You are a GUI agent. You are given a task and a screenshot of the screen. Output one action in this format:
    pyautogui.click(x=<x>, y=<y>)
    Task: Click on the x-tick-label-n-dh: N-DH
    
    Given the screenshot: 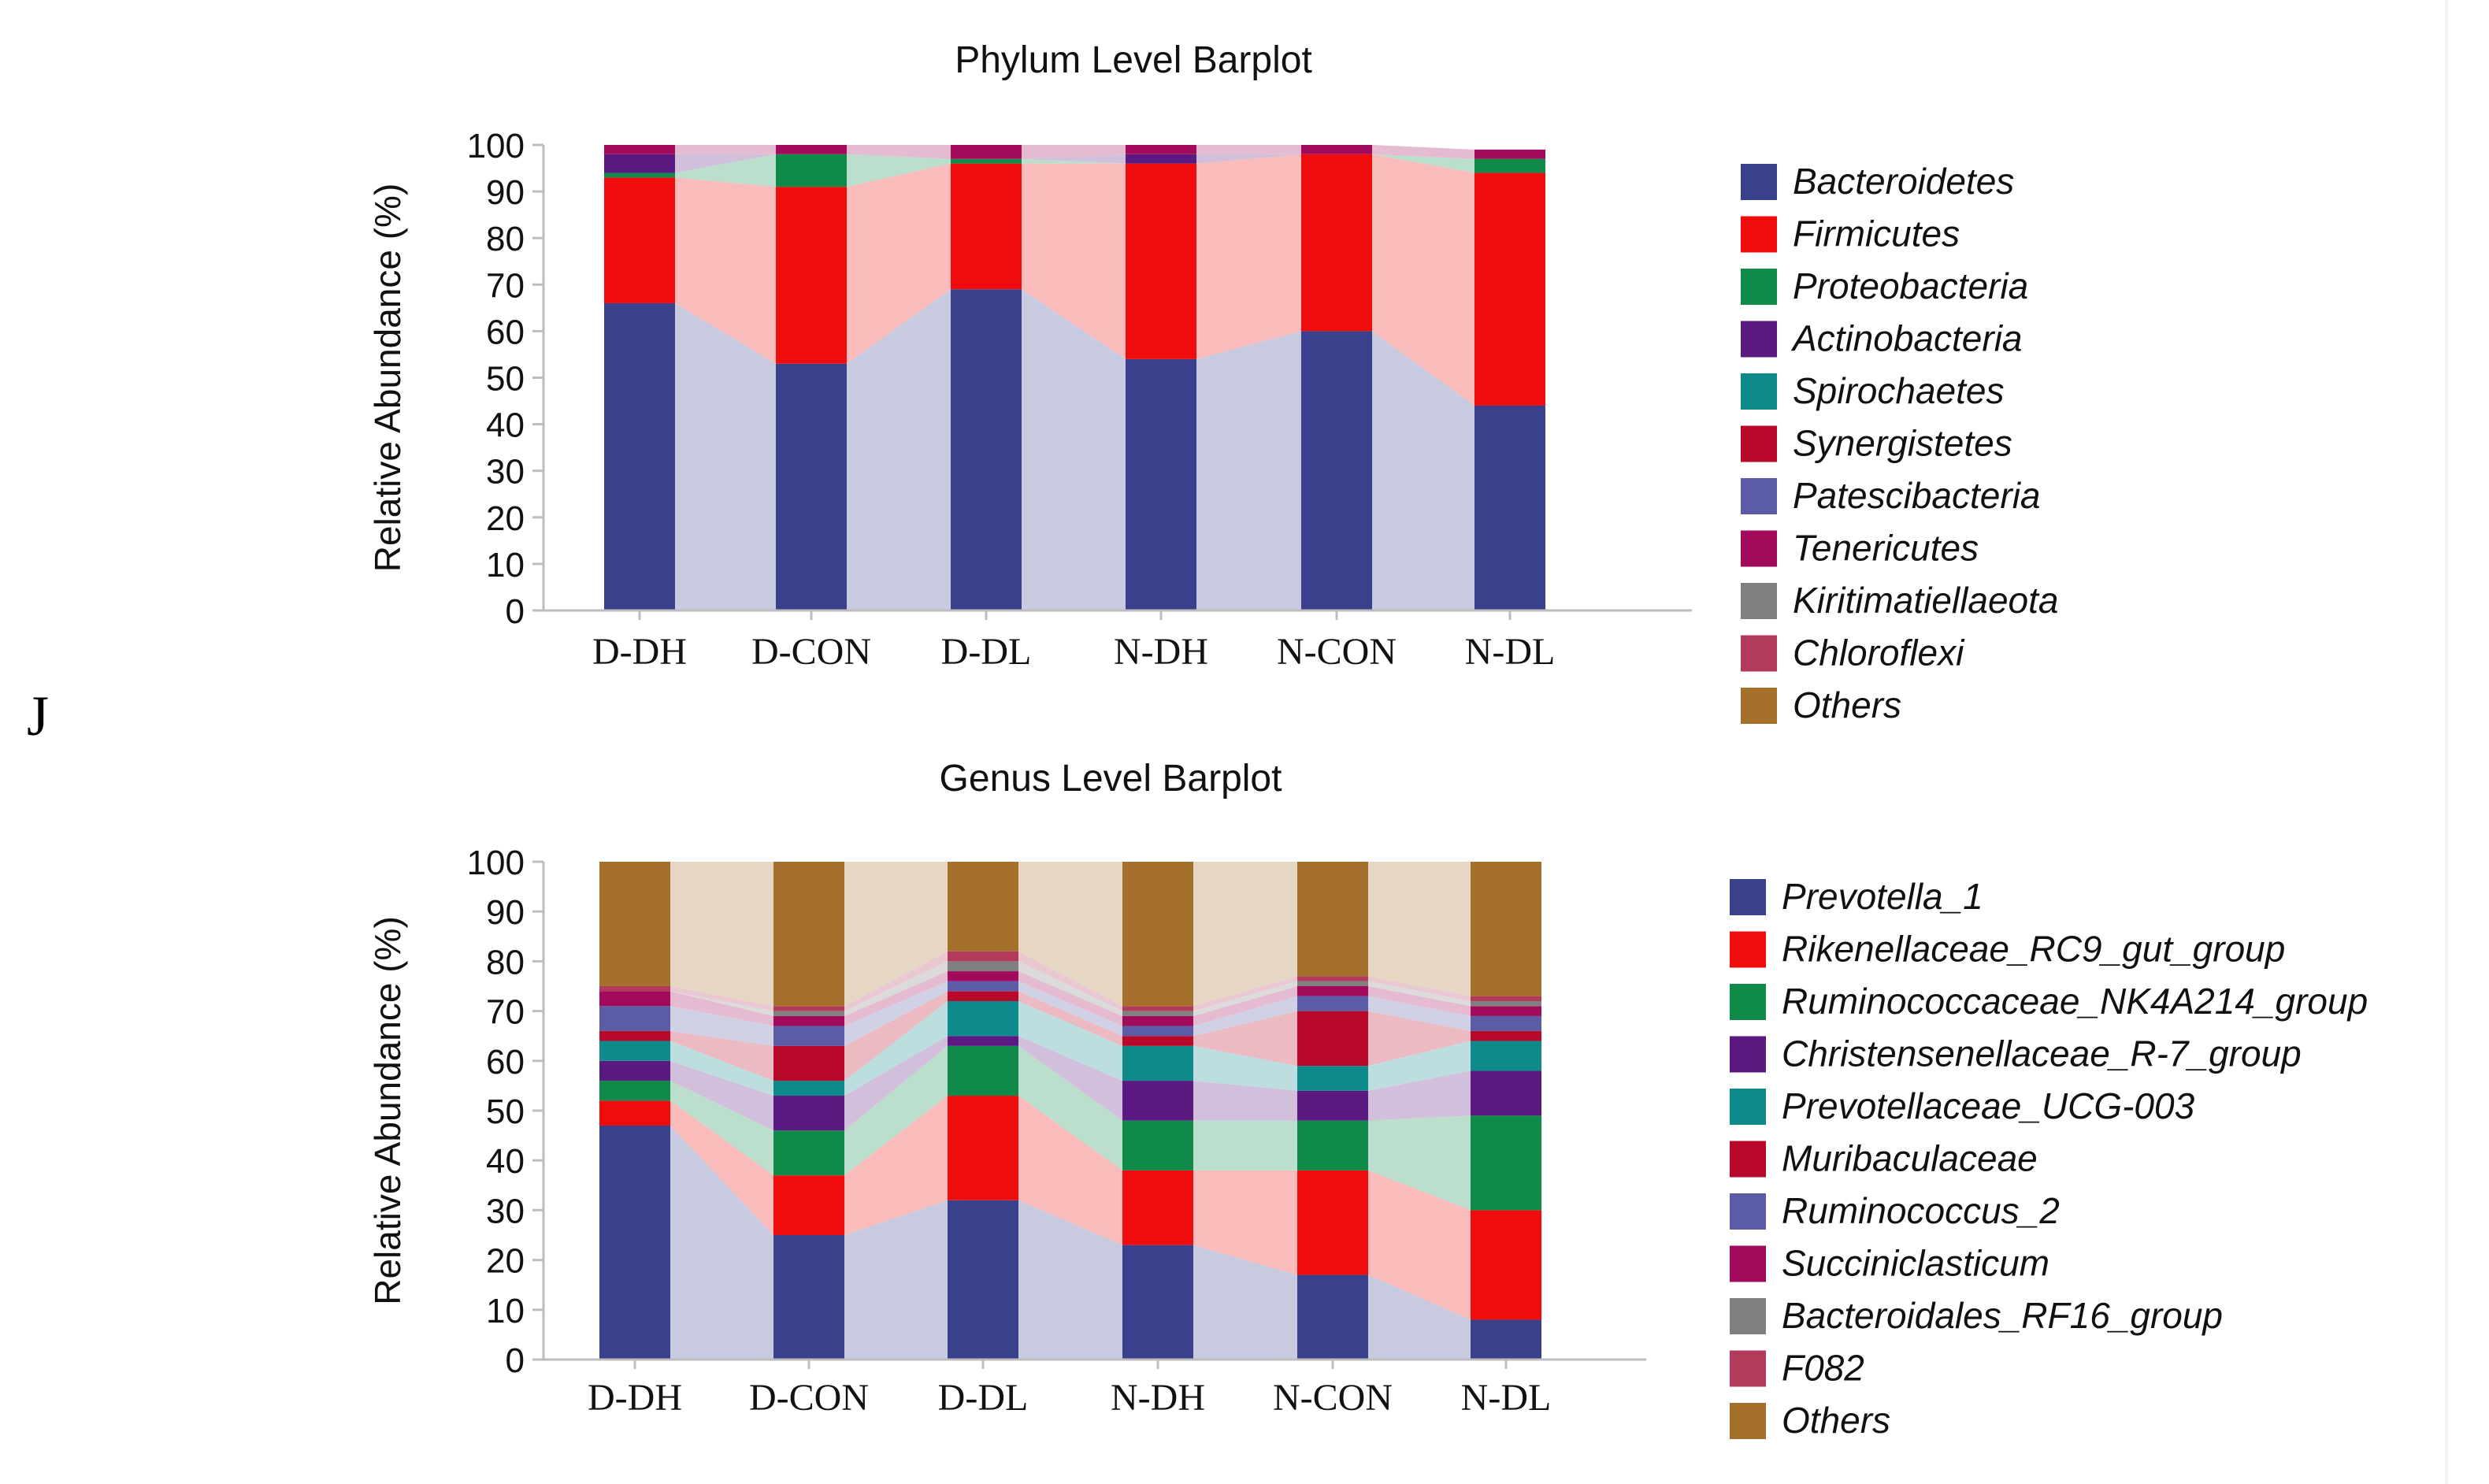 What is the action you would take?
    pyautogui.click(x=1161, y=652)
    